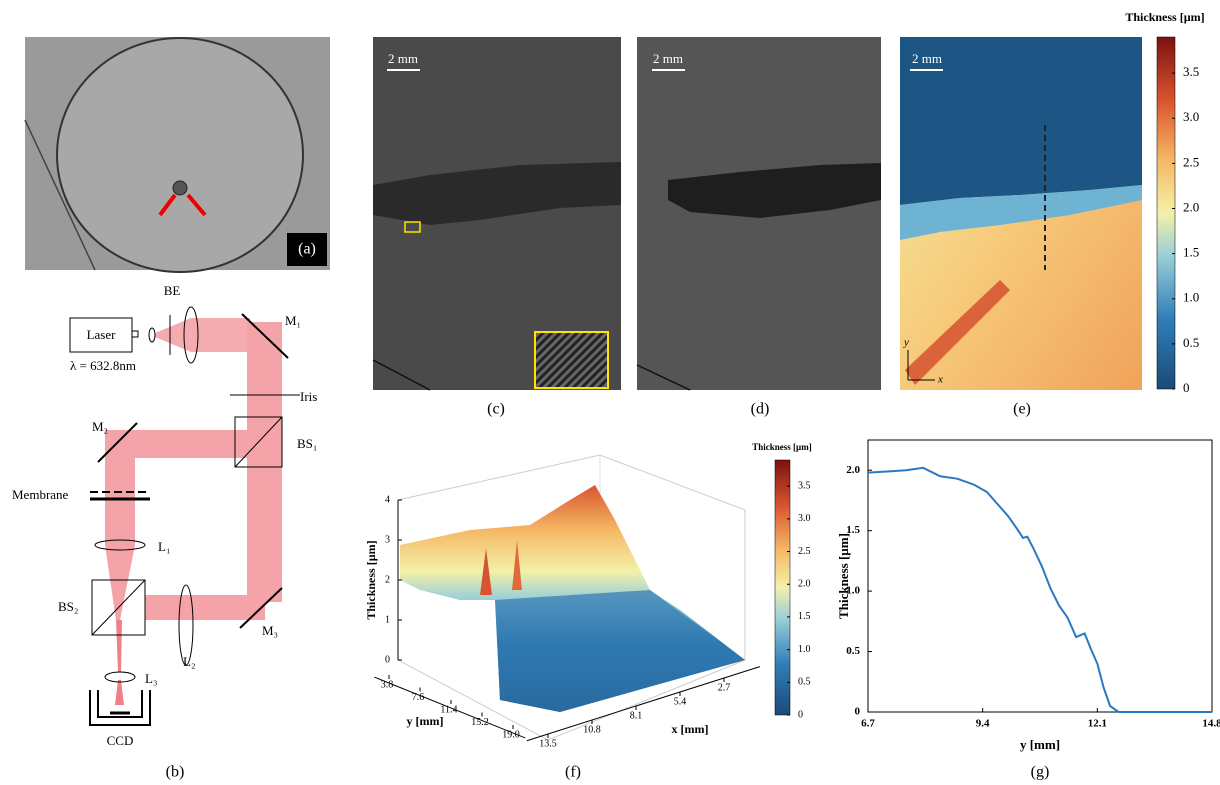 The width and height of the screenshot is (1220, 785). Describe the element at coordinates (164, 546) in the screenshot. I see `label: L₁` at that location.